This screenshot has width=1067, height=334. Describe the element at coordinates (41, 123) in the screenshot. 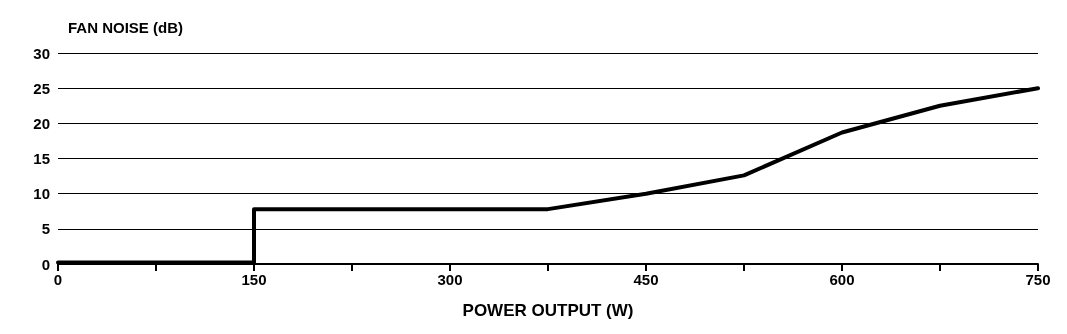

I see `y-tick-label: 20` at that location.